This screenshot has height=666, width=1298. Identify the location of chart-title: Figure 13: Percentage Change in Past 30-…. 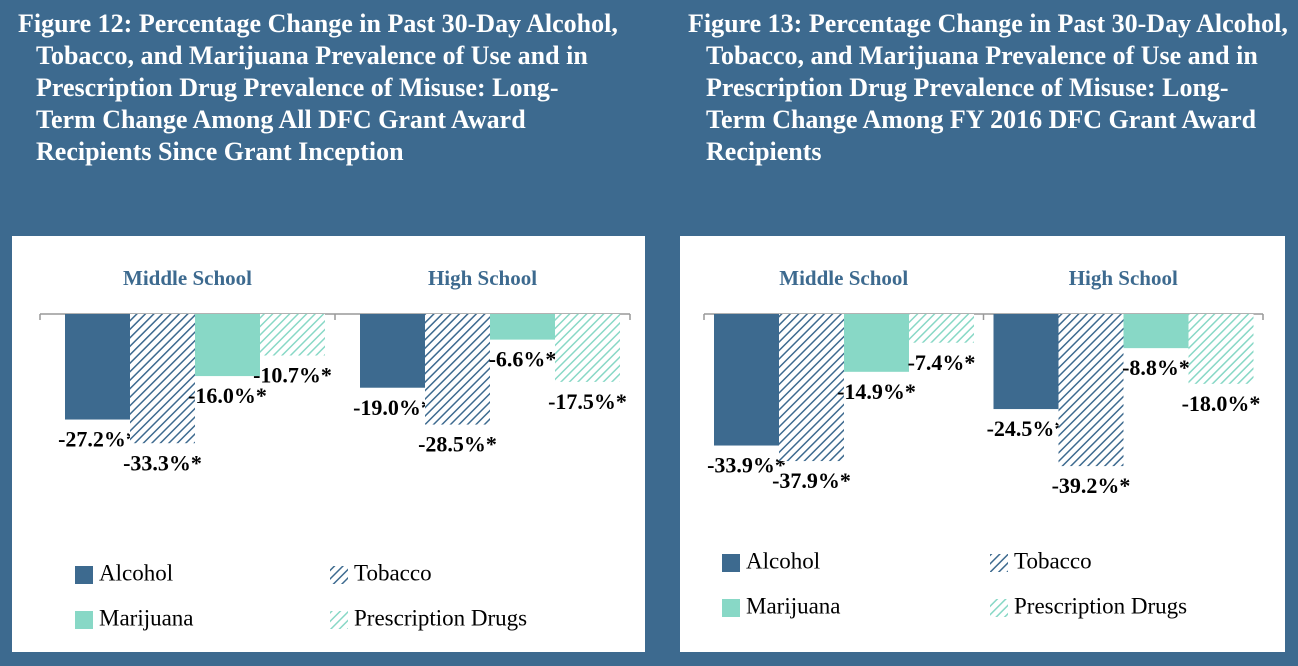
(988, 87).